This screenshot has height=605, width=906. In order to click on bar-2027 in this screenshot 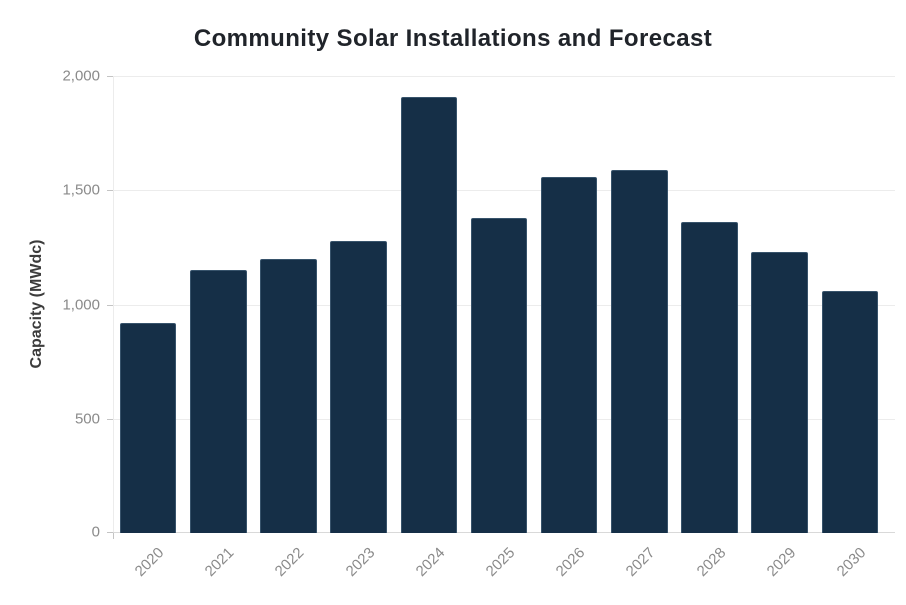, I will do `click(639, 351)`.